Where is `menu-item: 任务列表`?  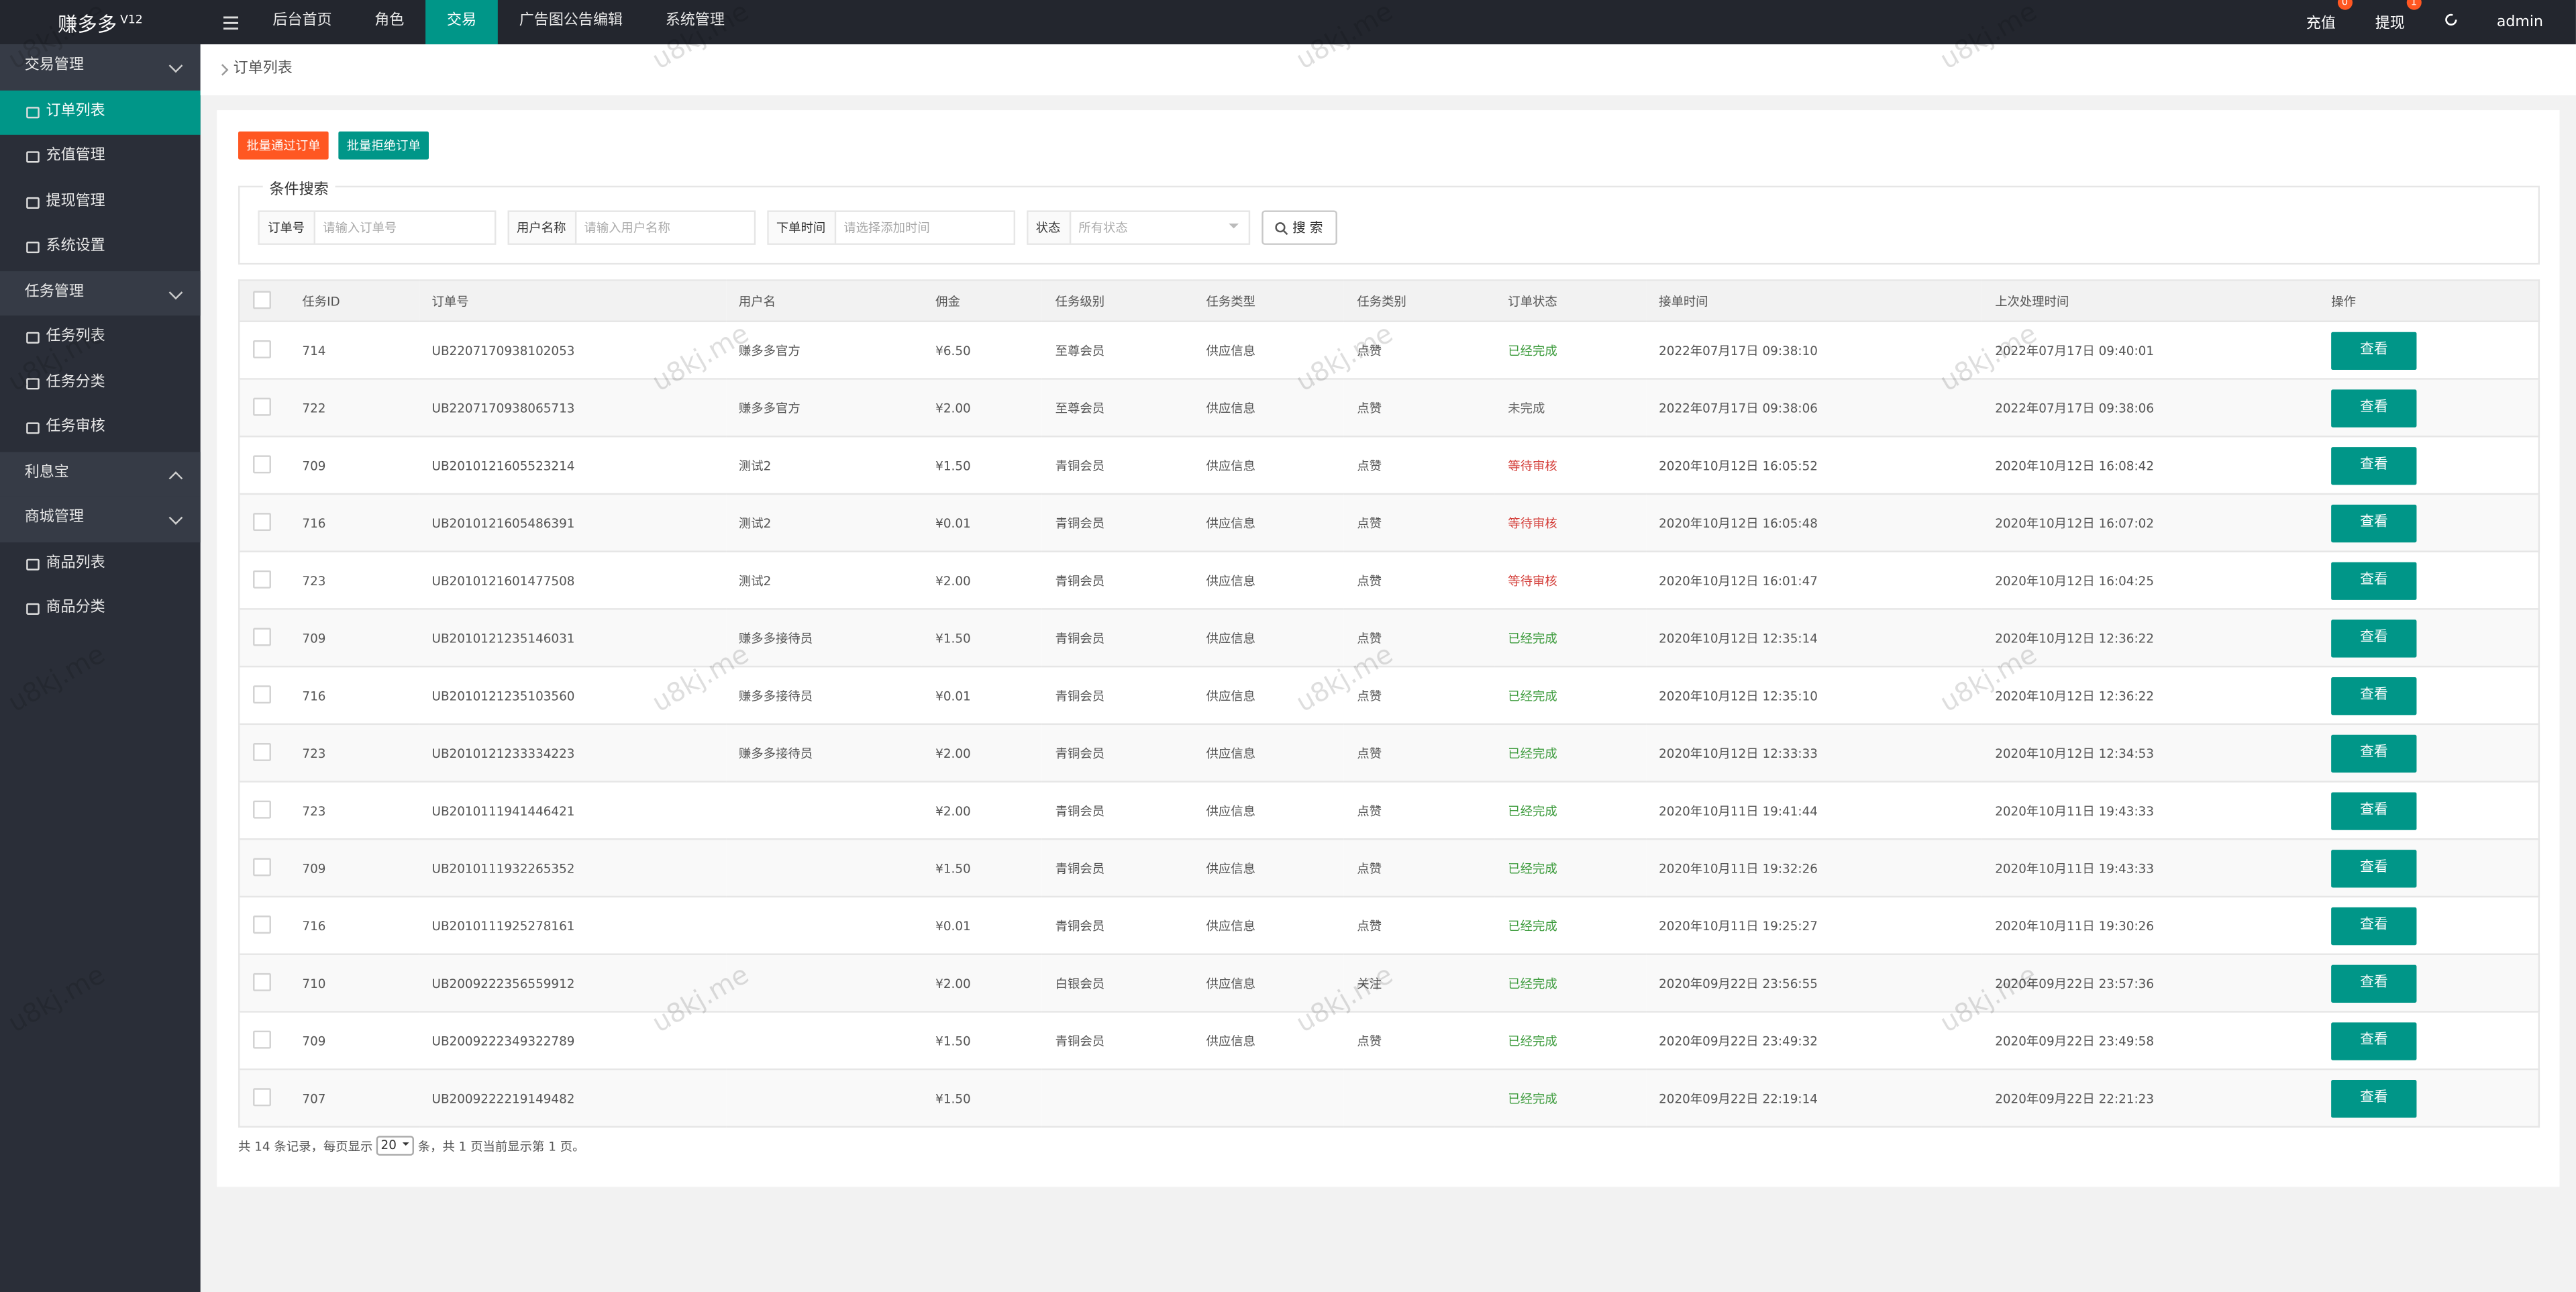
menu-item: 任务列表 is located at coordinates (100, 338).